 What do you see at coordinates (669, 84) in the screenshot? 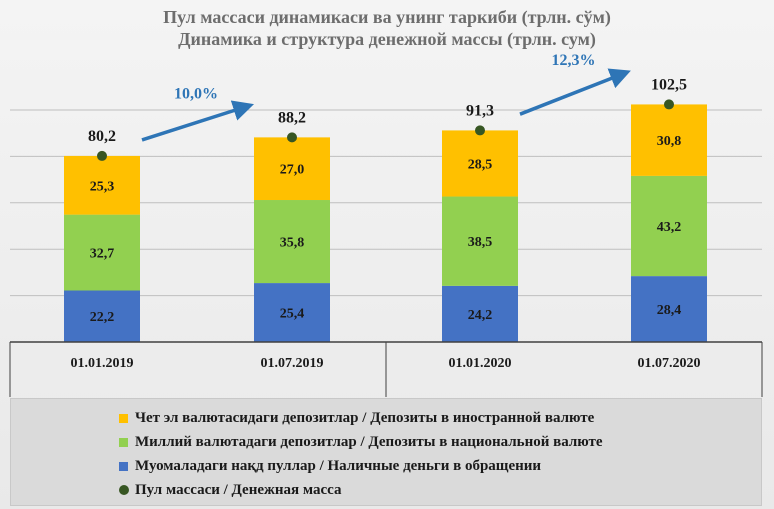
I see `total-label: 102,5` at bounding box center [669, 84].